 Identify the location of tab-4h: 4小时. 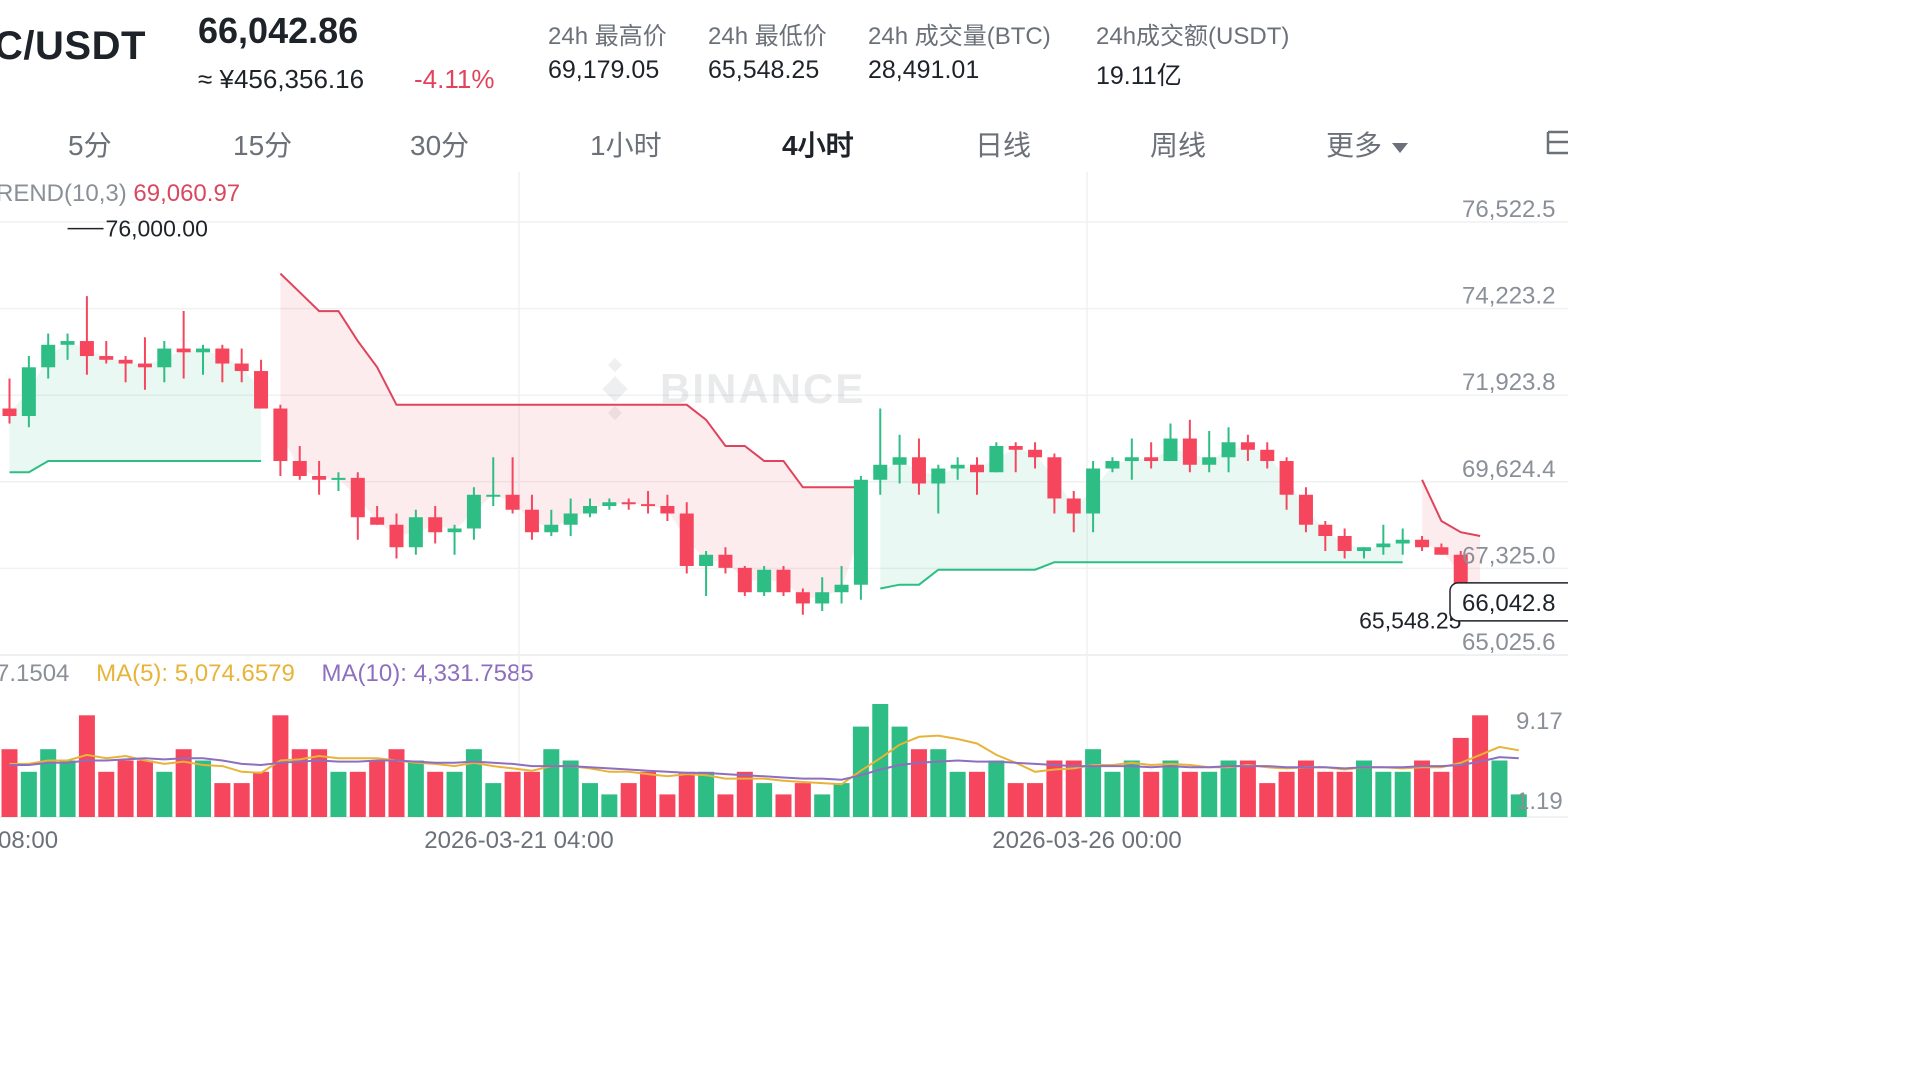
(818, 145).